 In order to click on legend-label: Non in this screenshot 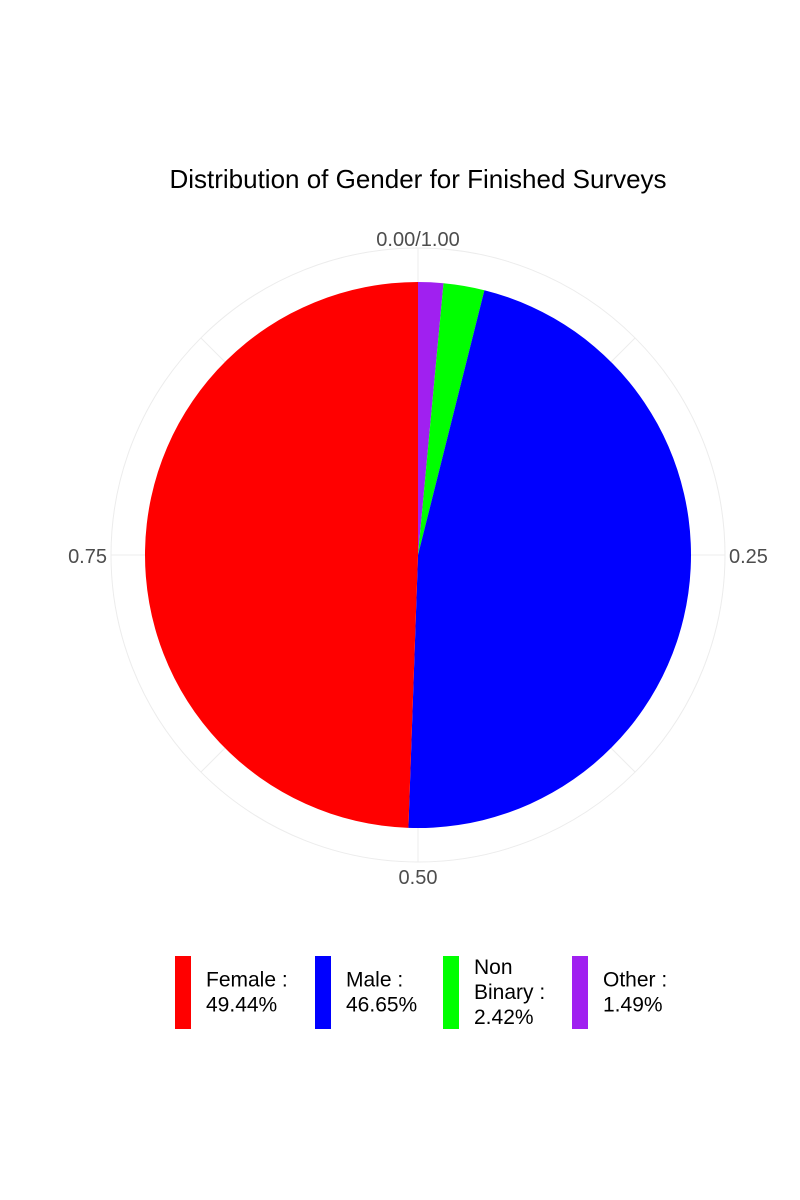, I will do `click(493, 967)`.